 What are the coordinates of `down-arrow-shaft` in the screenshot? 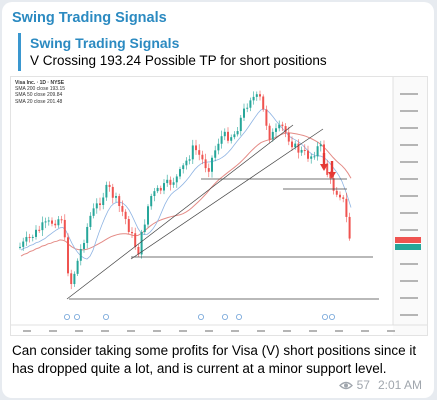 It's located at (324, 159).